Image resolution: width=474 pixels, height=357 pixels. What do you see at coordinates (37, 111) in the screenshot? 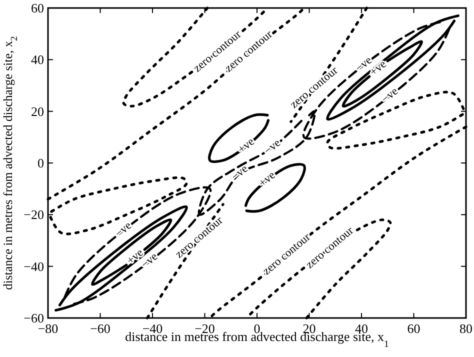
I see `y-tick-label: 20` at bounding box center [37, 111].